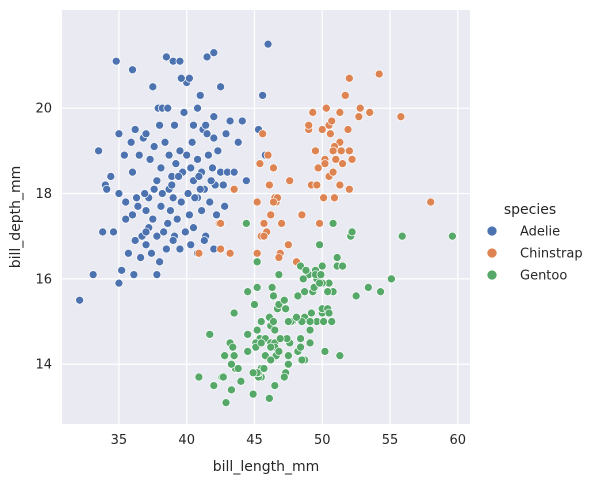 Image resolution: width=598 pixels, height=484 pixels. I want to click on x-axis-ticks: 35 40 45 50 55 60, so click(288, 440).